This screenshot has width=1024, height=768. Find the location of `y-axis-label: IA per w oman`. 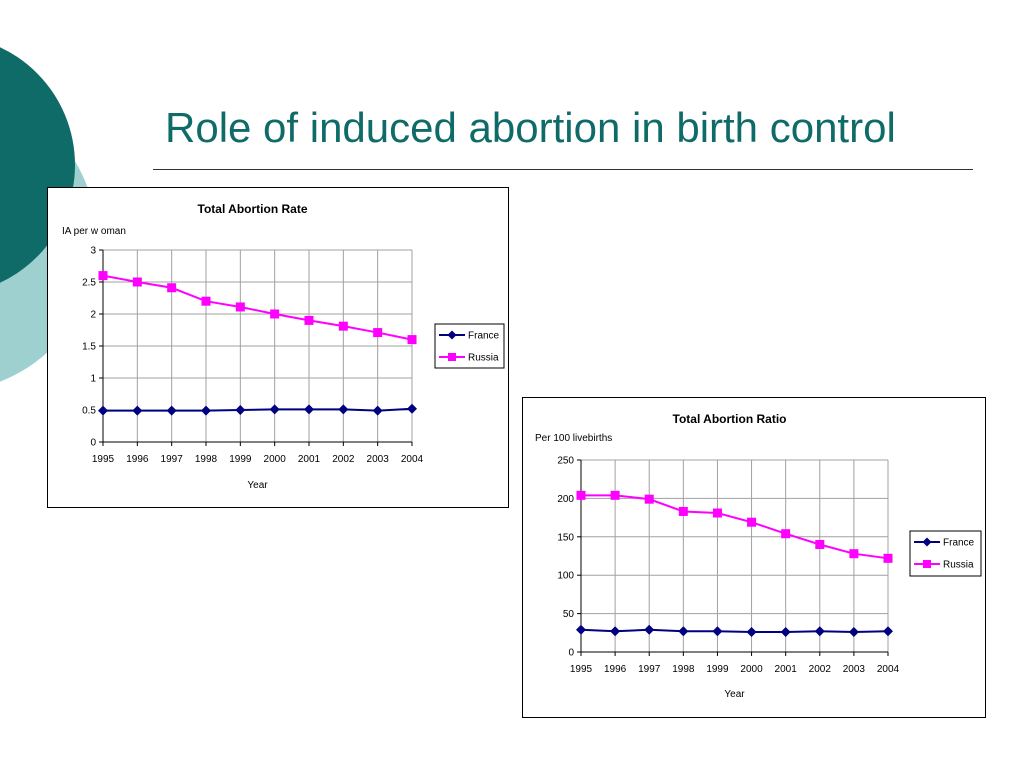

y-axis-label: IA per w oman is located at coordinates (94, 231).